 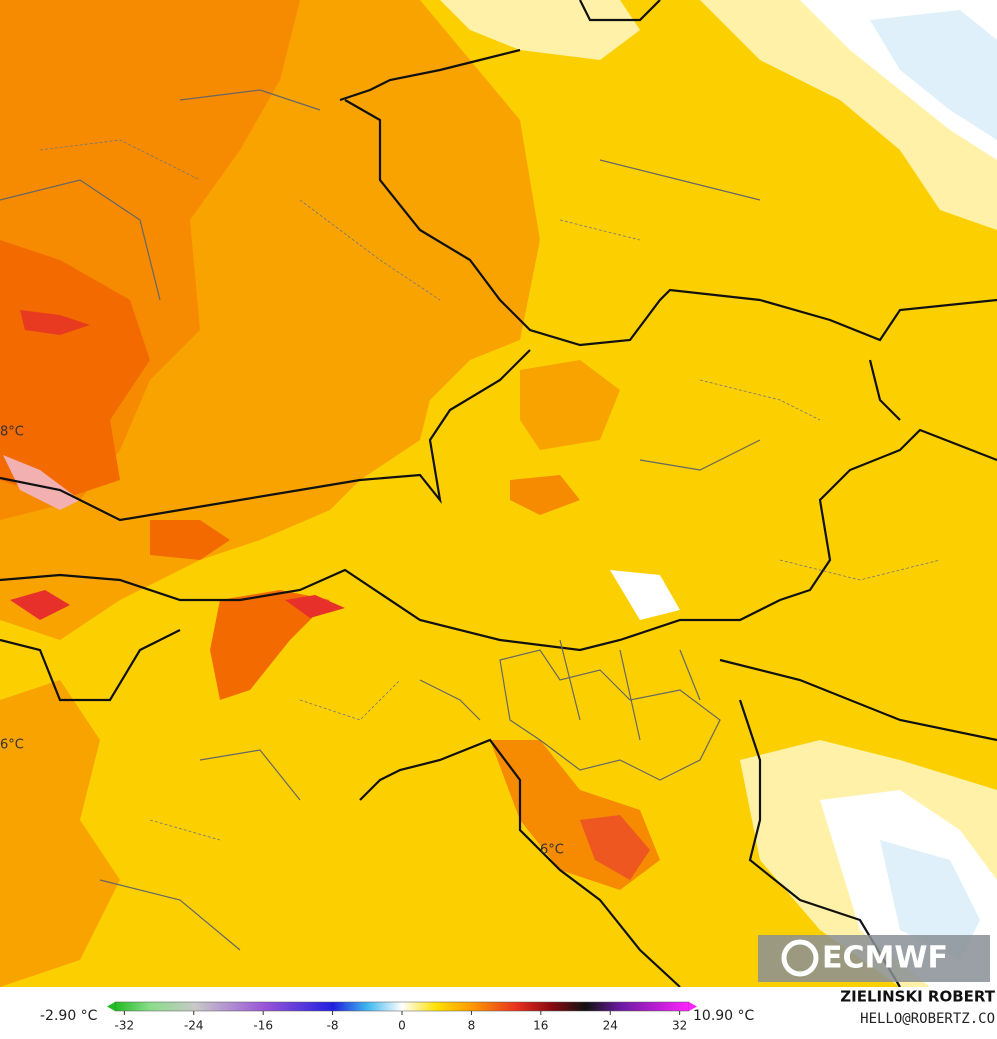 What do you see at coordinates (402, 1017) in the screenshot?
I see `colorbar: -32 -24 -16 -8 0 8 16 24 32` at bounding box center [402, 1017].